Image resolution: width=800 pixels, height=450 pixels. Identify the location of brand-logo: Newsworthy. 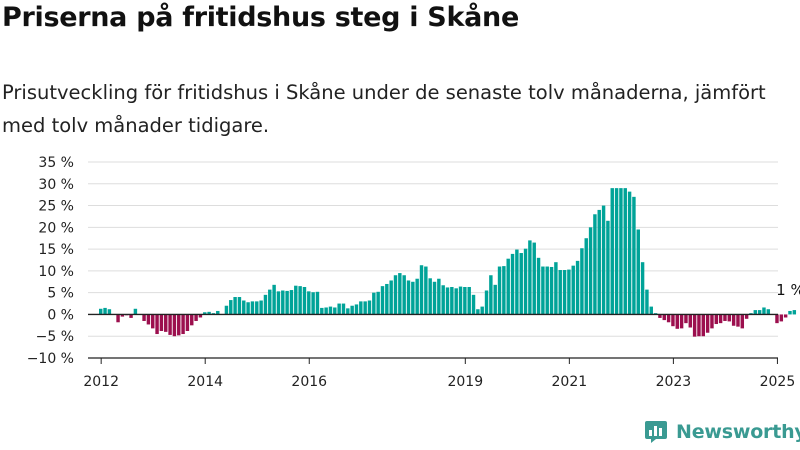
(722, 432).